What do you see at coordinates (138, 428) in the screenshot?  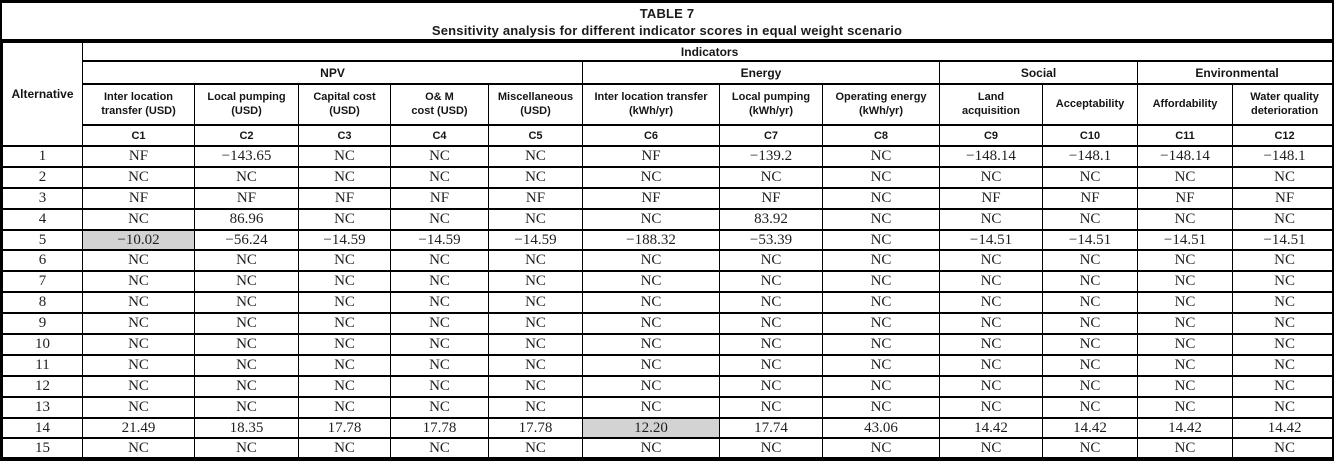 I see `table-cell: 21.49` at bounding box center [138, 428].